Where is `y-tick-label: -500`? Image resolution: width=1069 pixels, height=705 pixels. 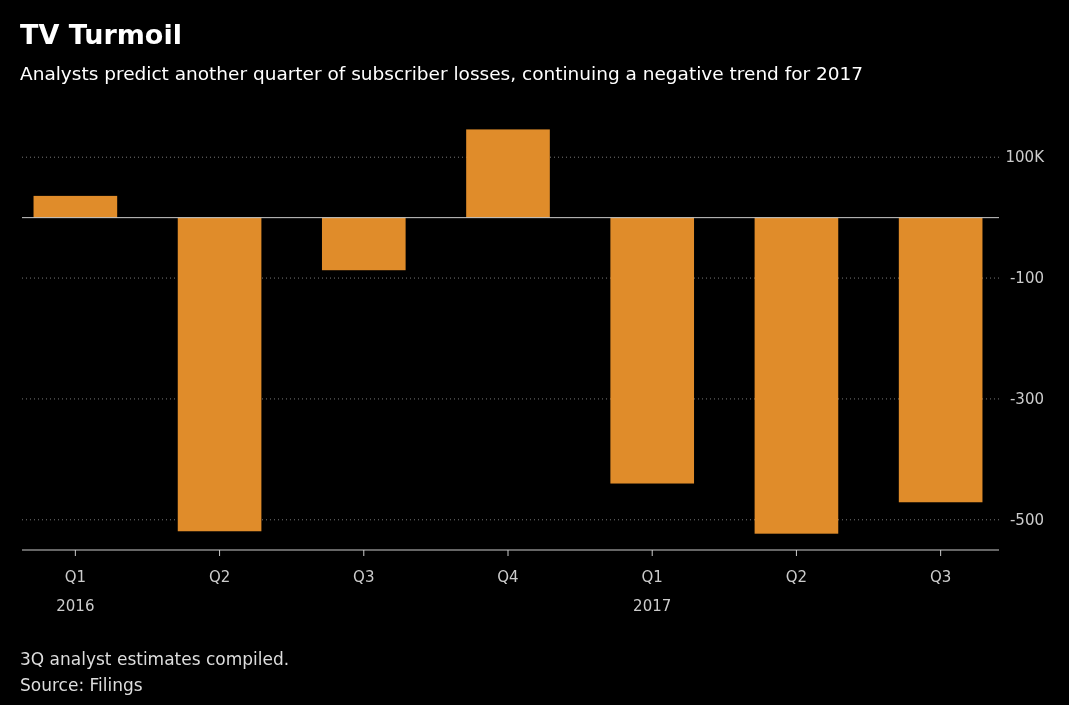
y-tick-label: -500 is located at coordinates (1026, 520).